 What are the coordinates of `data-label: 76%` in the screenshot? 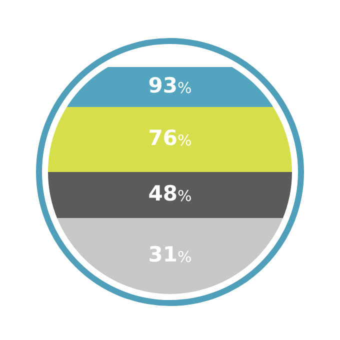 It's located at (170, 138).